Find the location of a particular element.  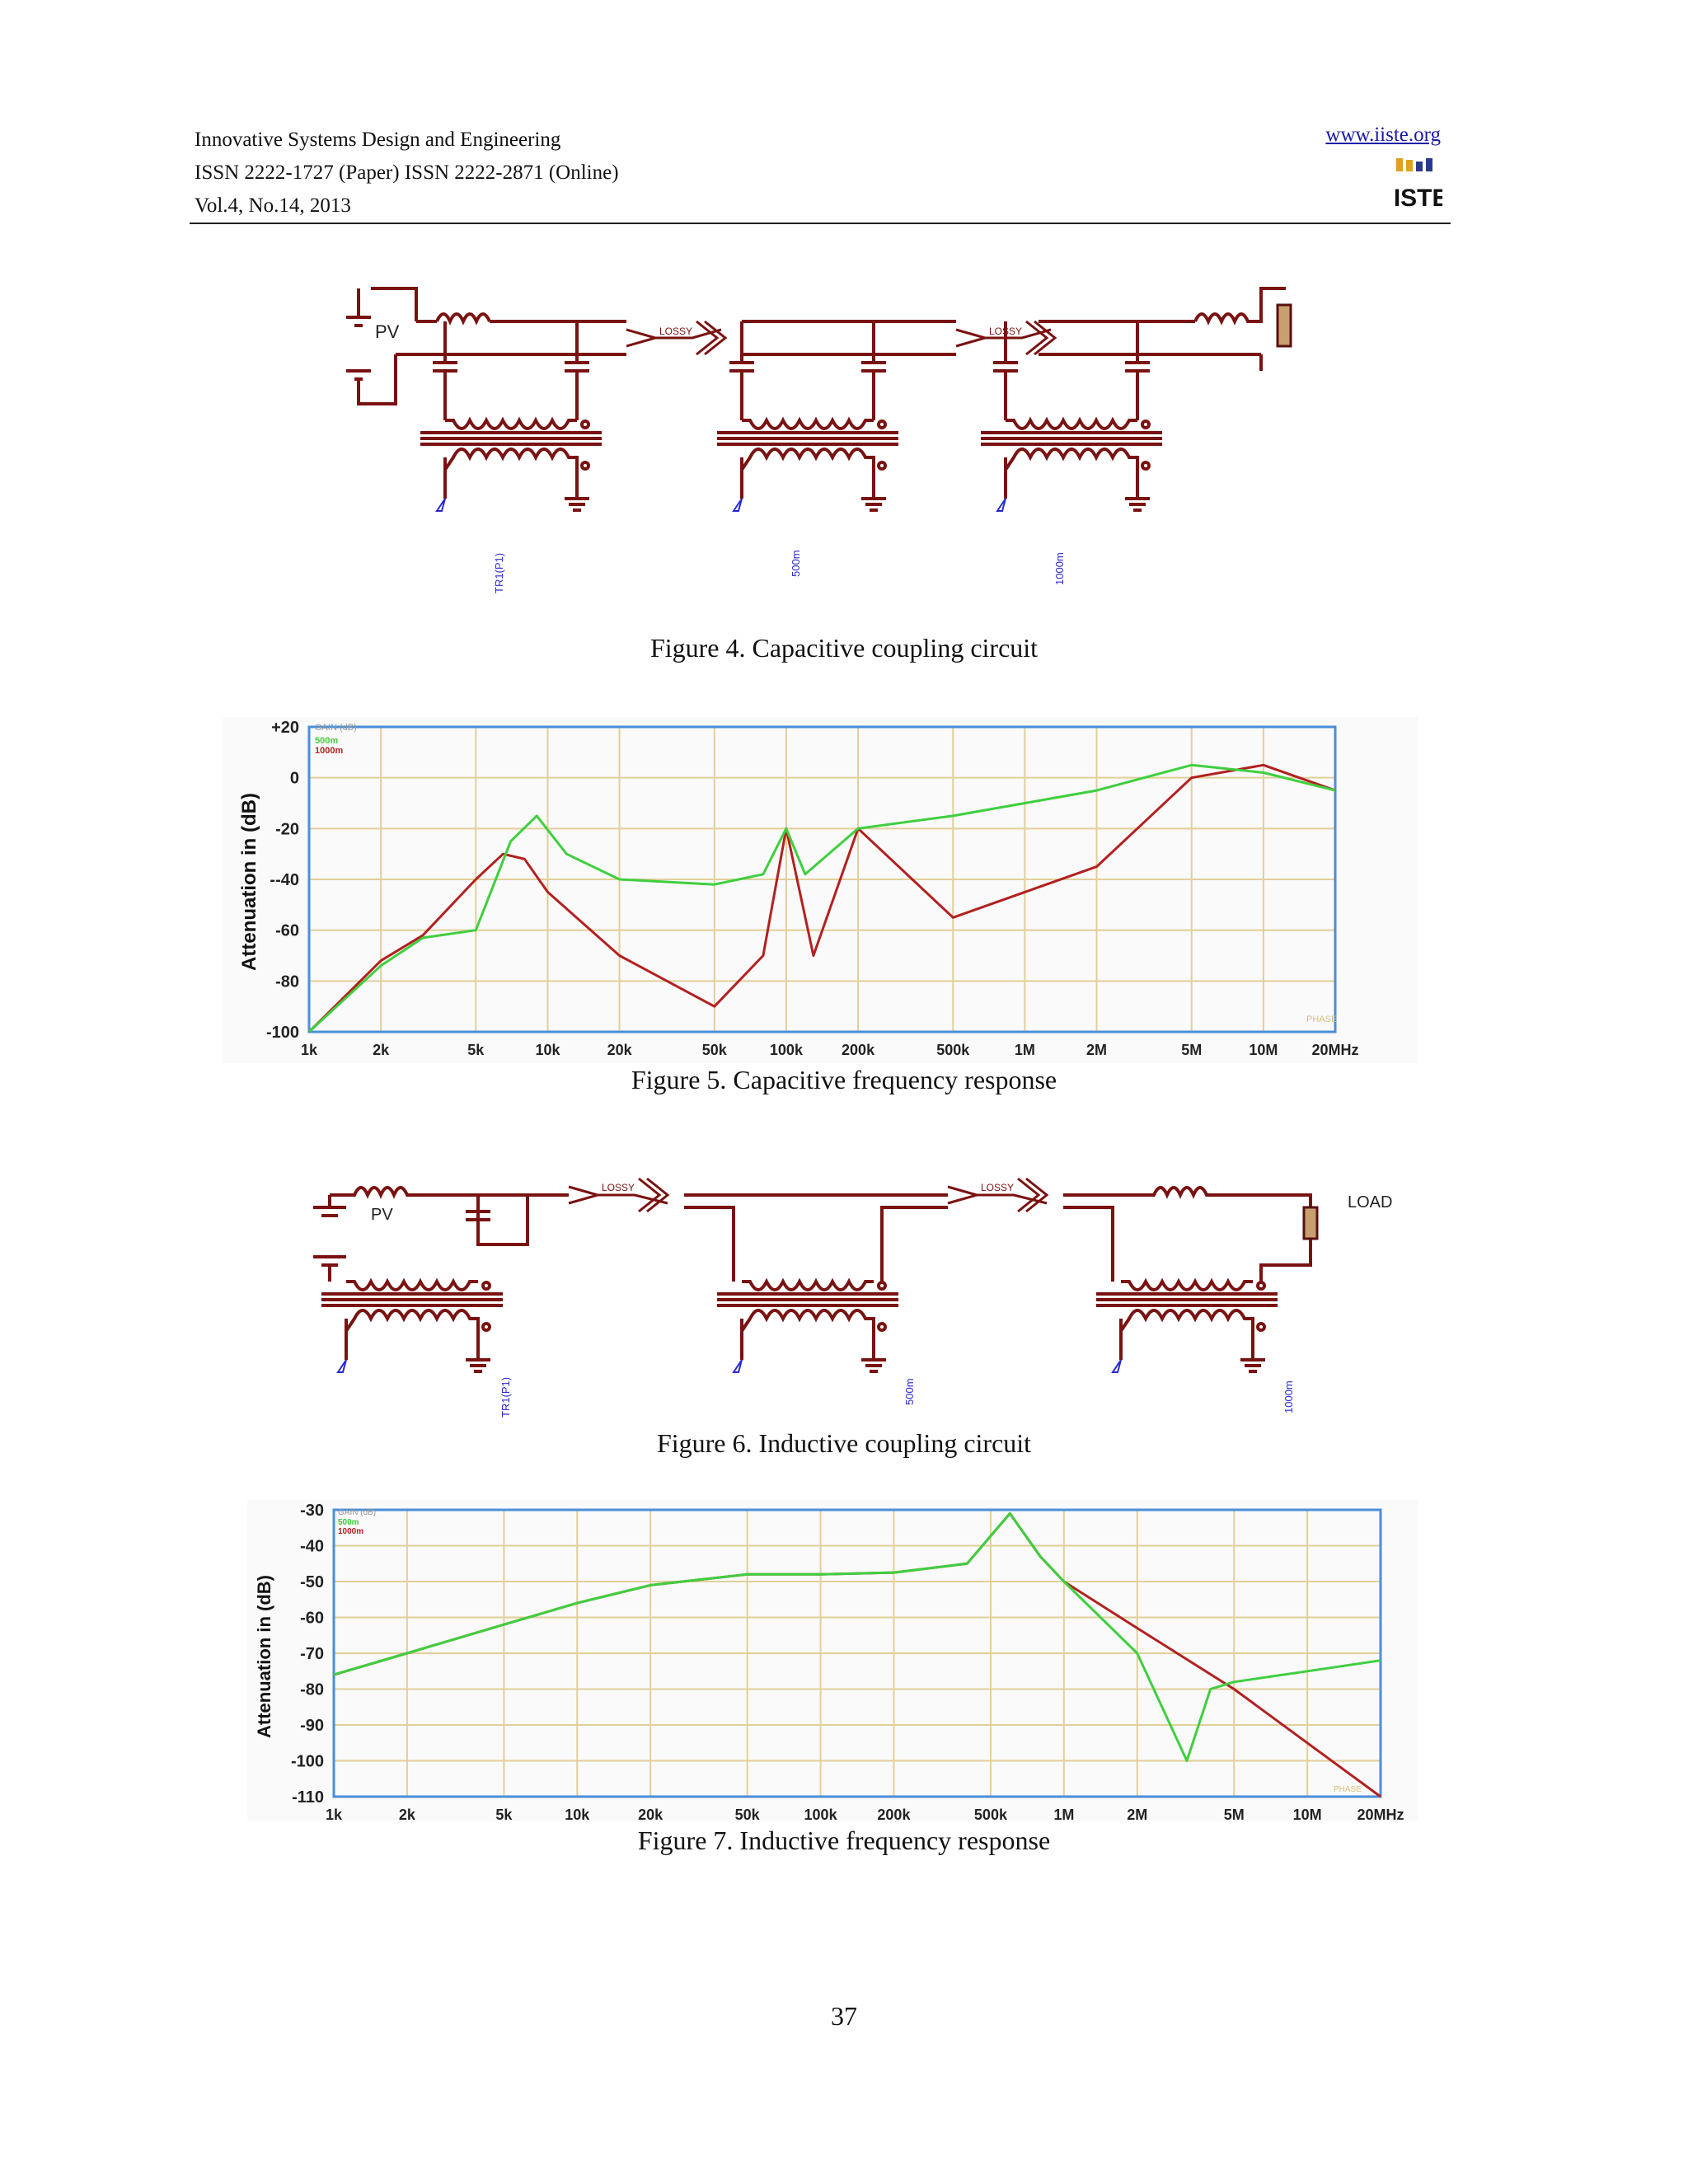

inductive-coupling-circuit: LOSSY LOSSY LOAD PV TR1(P1) 500m 1000m is located at coordinates (853, 1297).